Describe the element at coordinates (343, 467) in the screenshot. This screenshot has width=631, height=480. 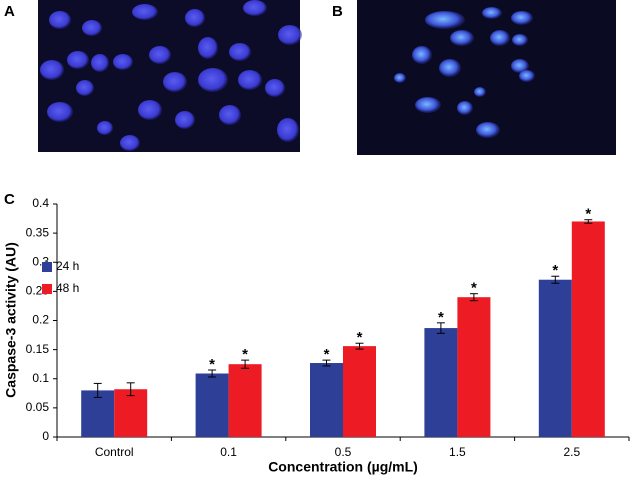
I see `x-axis-label: Concentration (µg/mL)` at that location.